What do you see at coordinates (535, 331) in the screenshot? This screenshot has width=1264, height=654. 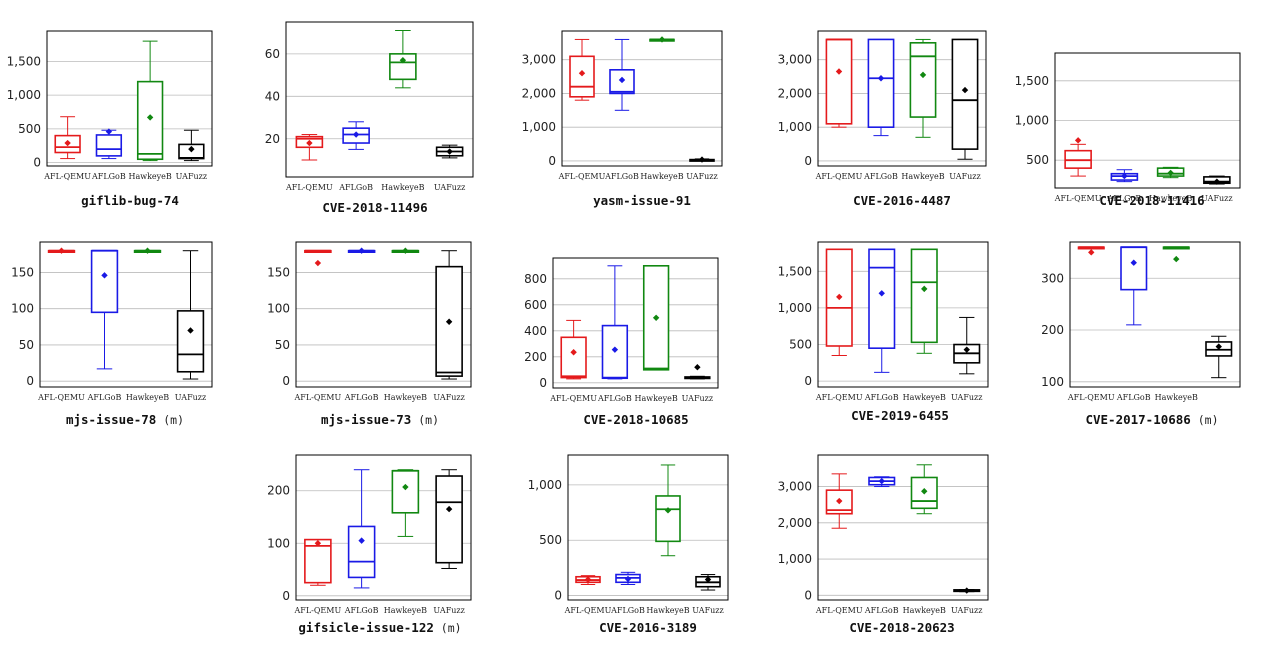 I see `y-tick-label: 400` at bounding box center [535, 331].